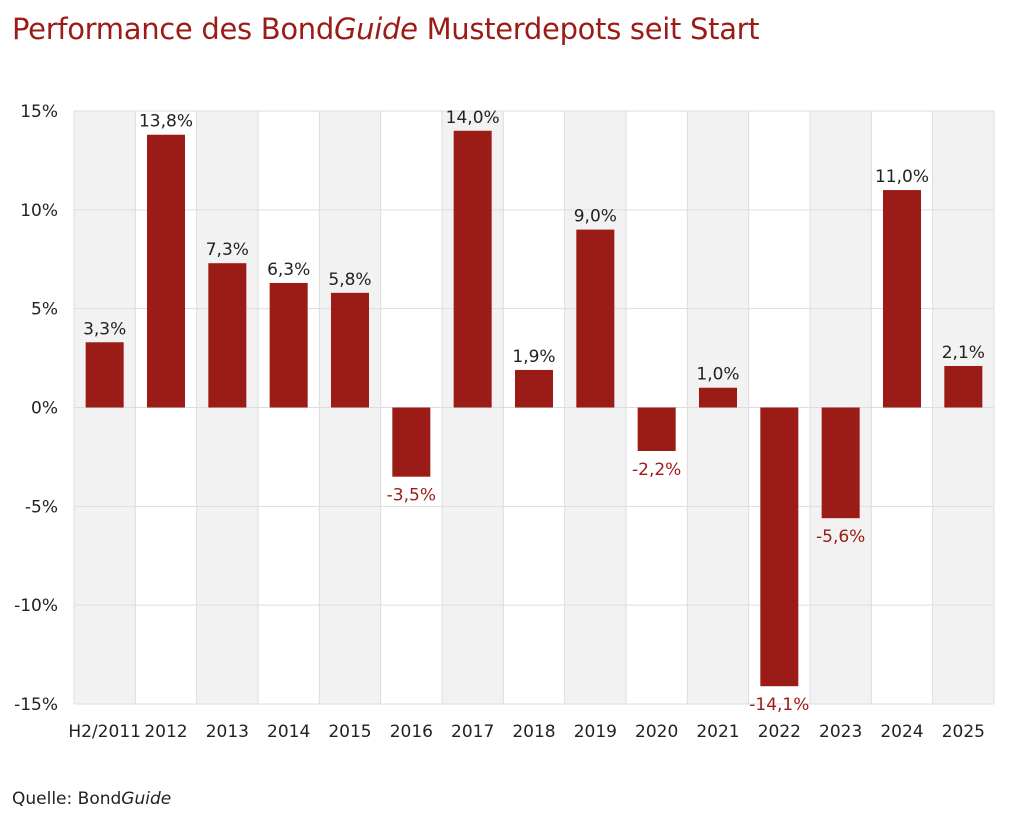  Describe the element at coordinates (288, 270) in the screenshot. I see `data-label: 6,3%` at that location.